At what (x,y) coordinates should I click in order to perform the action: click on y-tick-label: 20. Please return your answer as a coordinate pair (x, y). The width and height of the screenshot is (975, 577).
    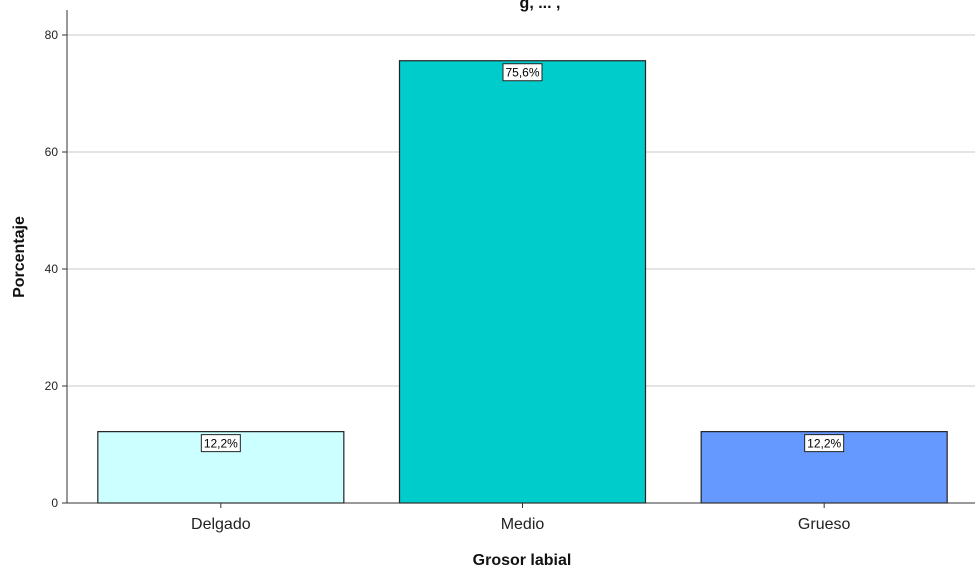
    Looking at the image, I should click on (52, 386).